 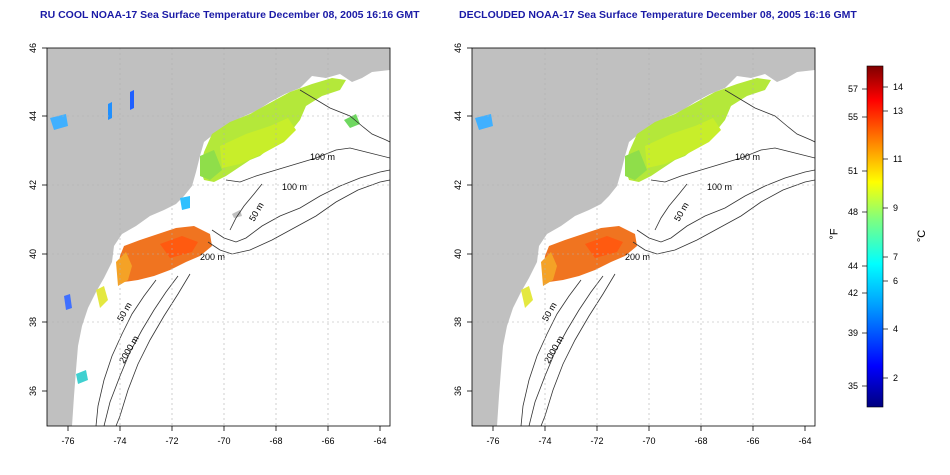 What do you see at coordinates (898, 111) in the screenshot?
I see `celsius-tick-label: 13` at bounding box center [898, 111].